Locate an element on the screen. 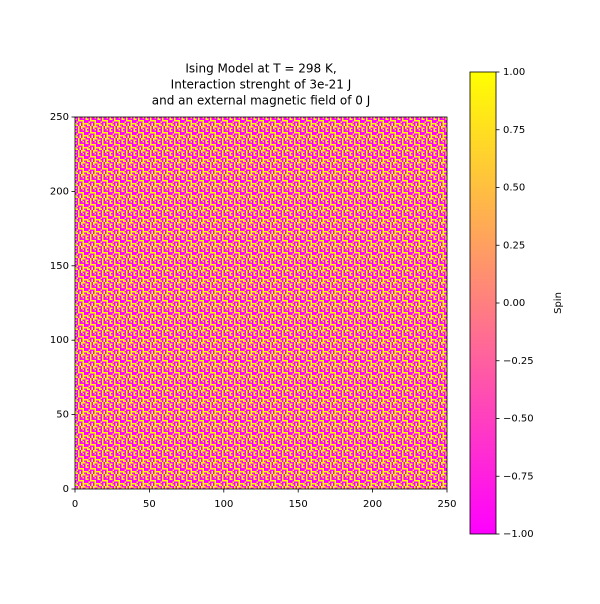 The width and height of the screenshot is (600, 604). y-tick-label: 150 is located at coordinates (59, 266).